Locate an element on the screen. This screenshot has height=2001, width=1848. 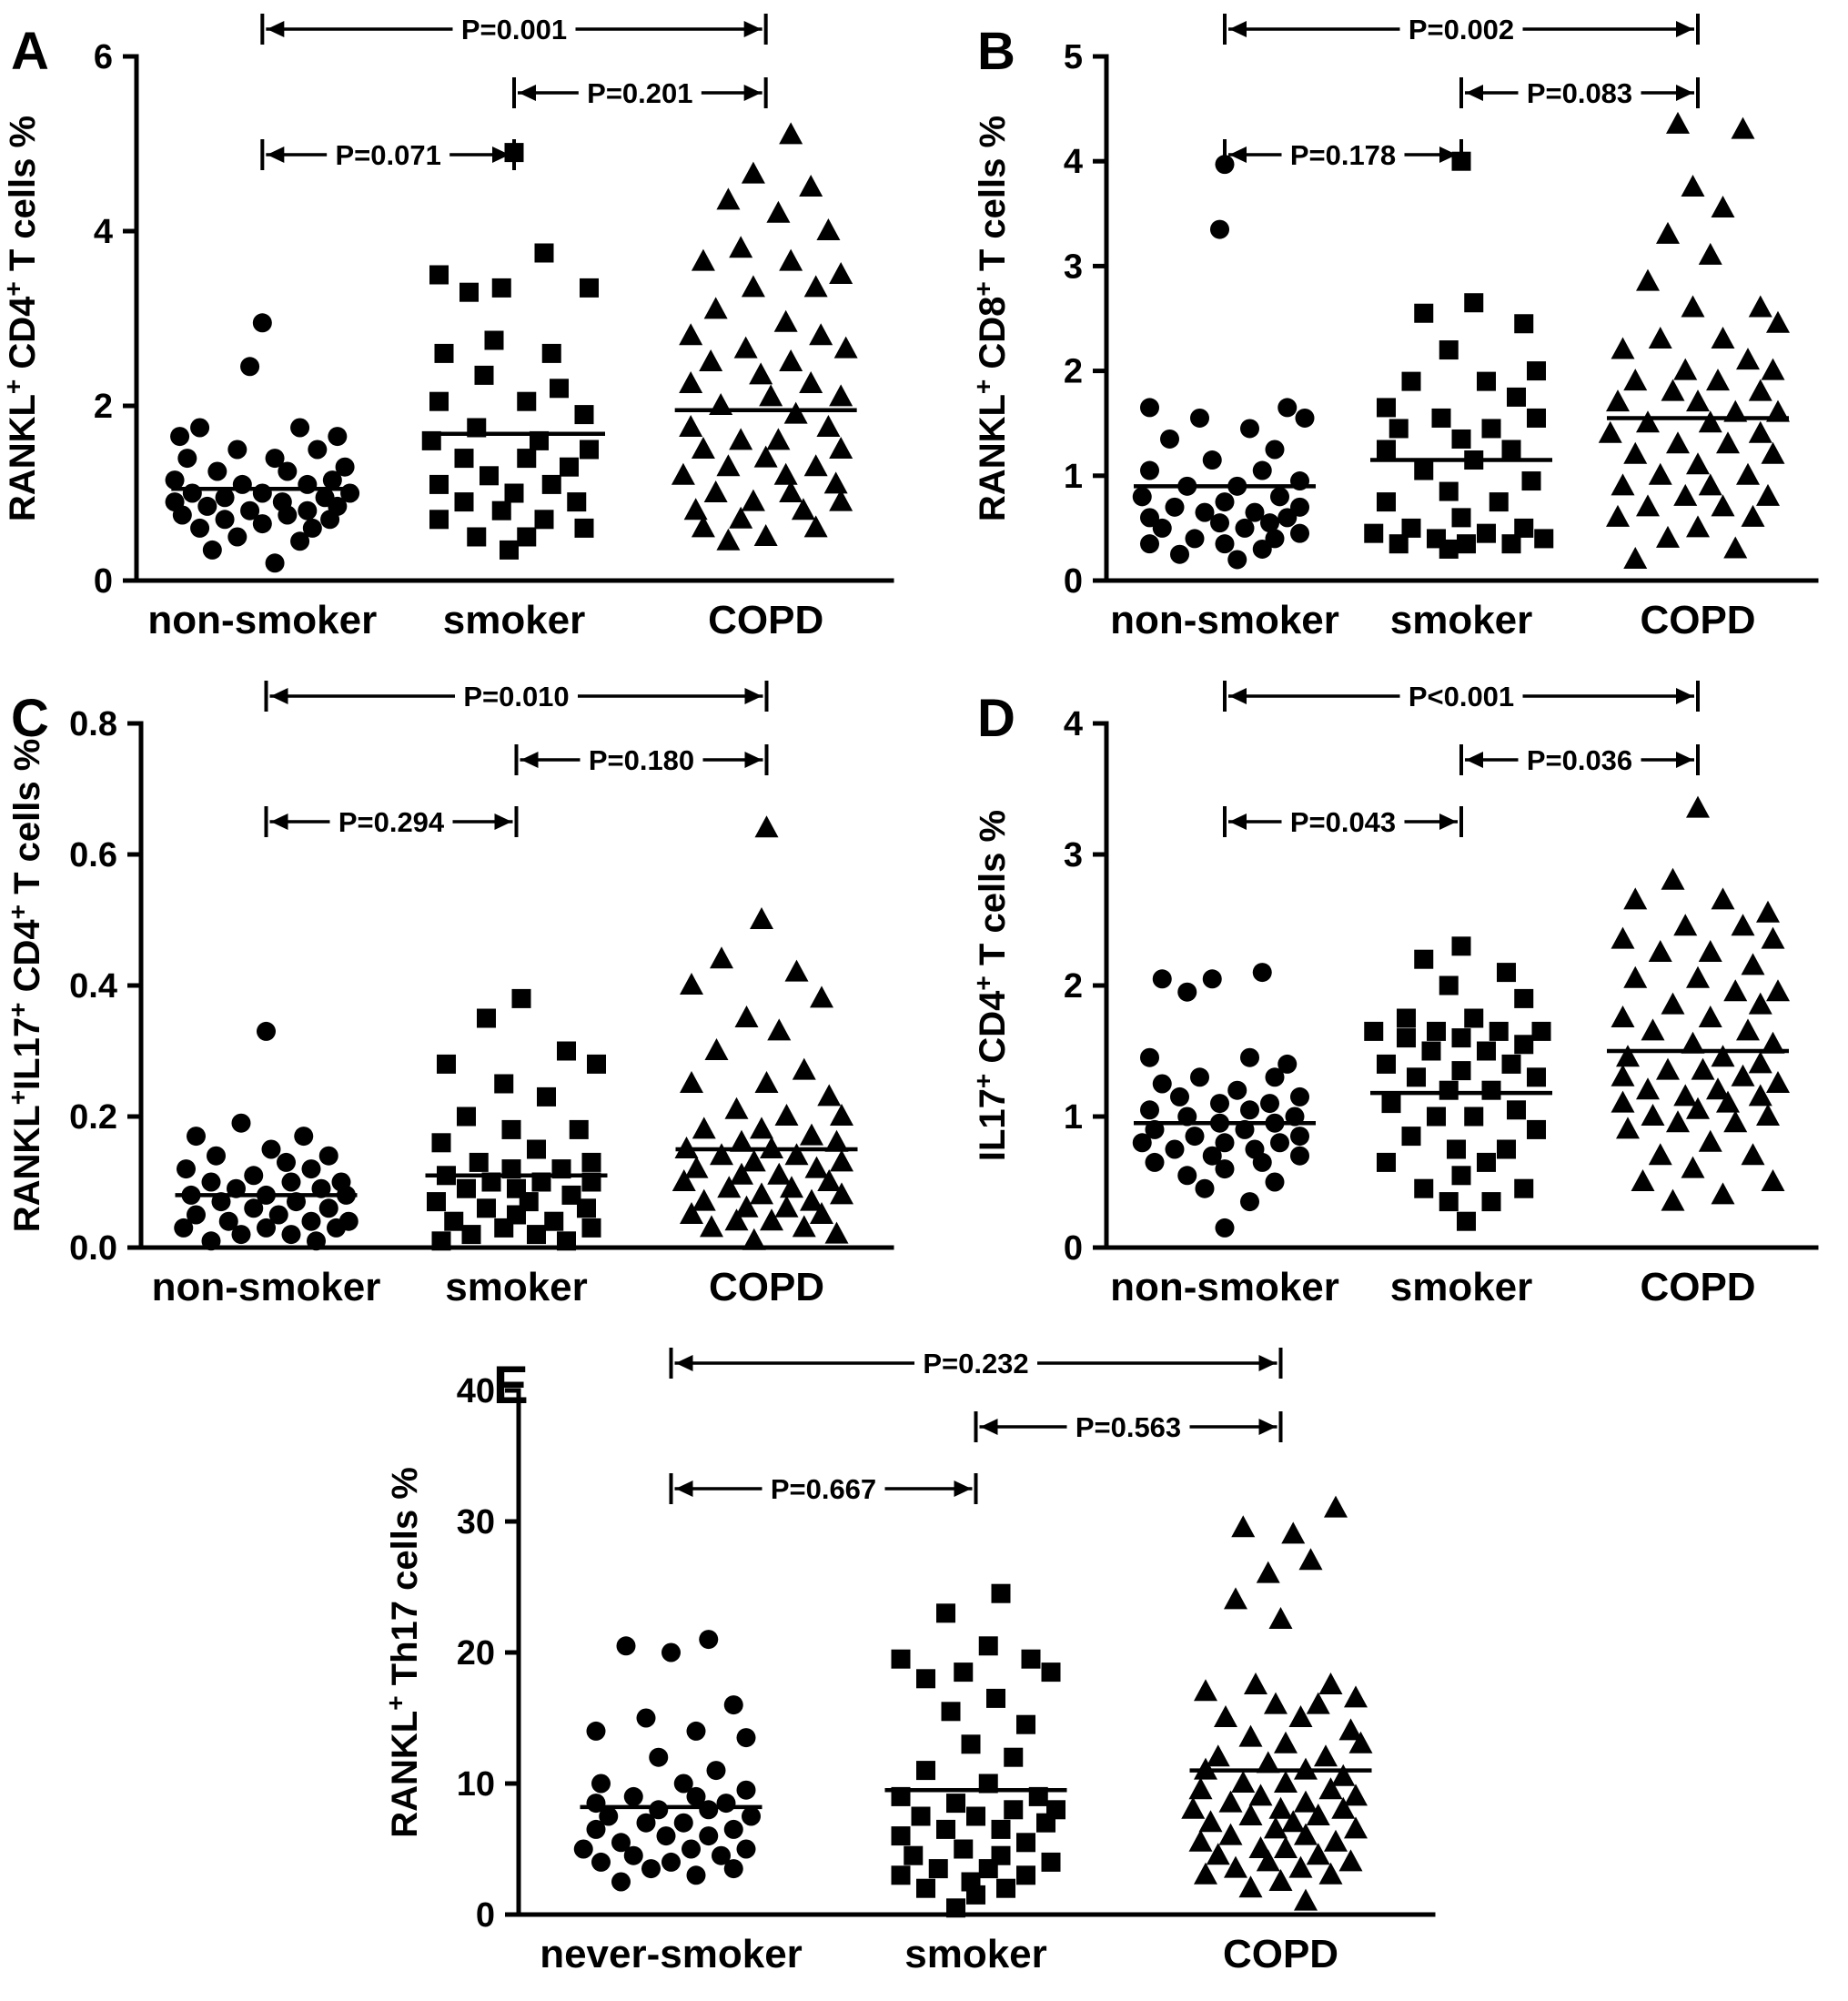
group-COPD is located at coordinates (764, 336).